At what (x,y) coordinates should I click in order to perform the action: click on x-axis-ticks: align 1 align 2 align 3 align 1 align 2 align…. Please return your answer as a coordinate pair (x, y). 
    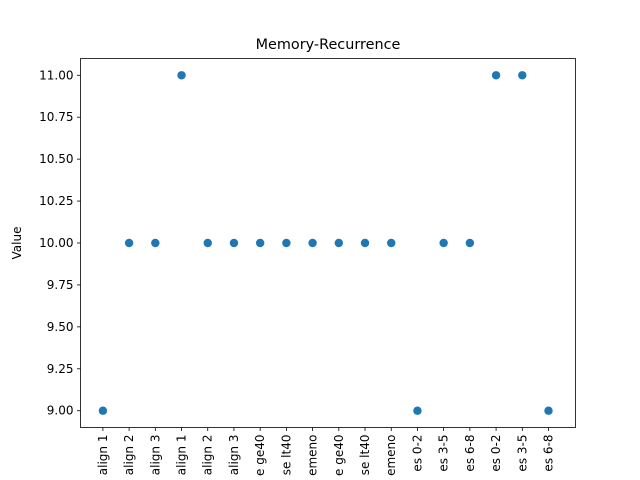
    Looking at the image, I should click on (326, 451).